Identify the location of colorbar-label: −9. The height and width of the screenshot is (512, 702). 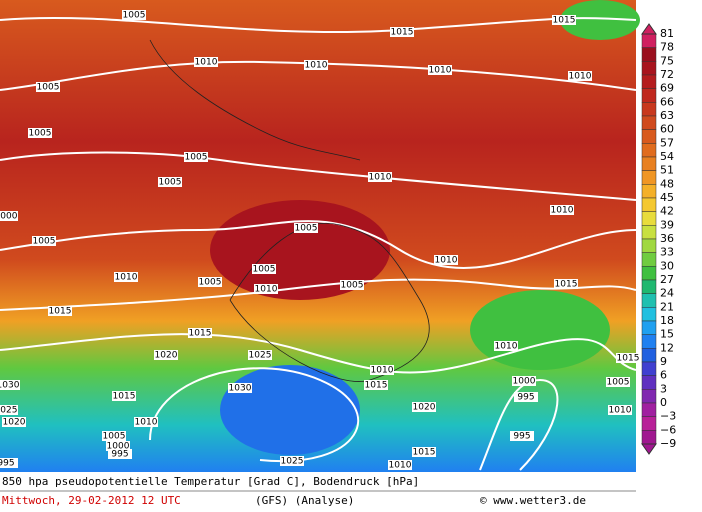
(668, 443).